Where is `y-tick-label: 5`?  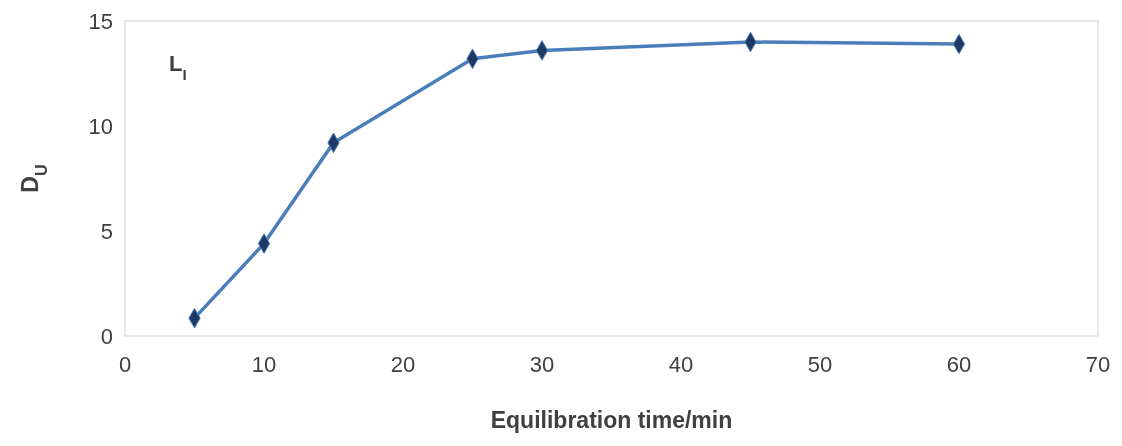
y-tick-label: 5 is located at coordinates (106, 231).